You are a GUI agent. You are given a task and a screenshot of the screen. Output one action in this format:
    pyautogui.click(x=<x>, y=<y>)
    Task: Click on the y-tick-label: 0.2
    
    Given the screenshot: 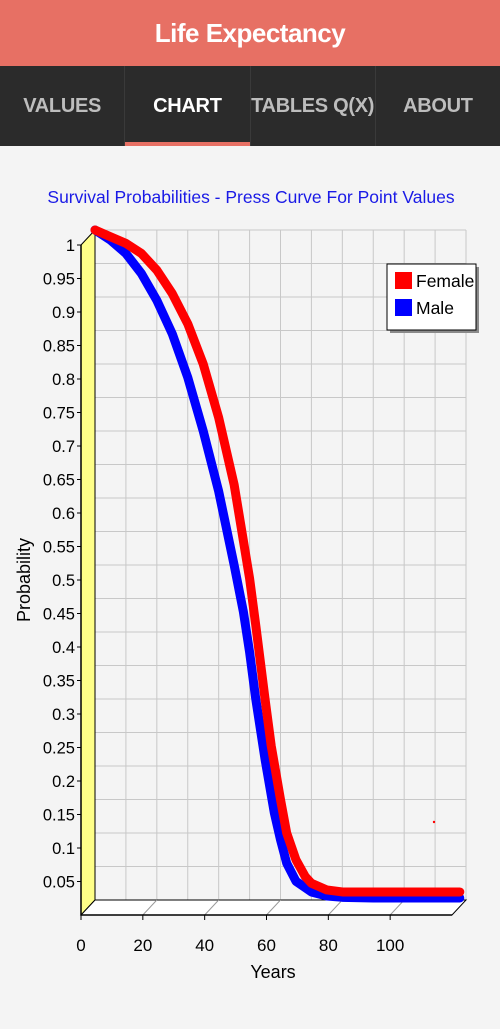 What is the action you would take?
    pyautogui.click(x=63, y=782)
    